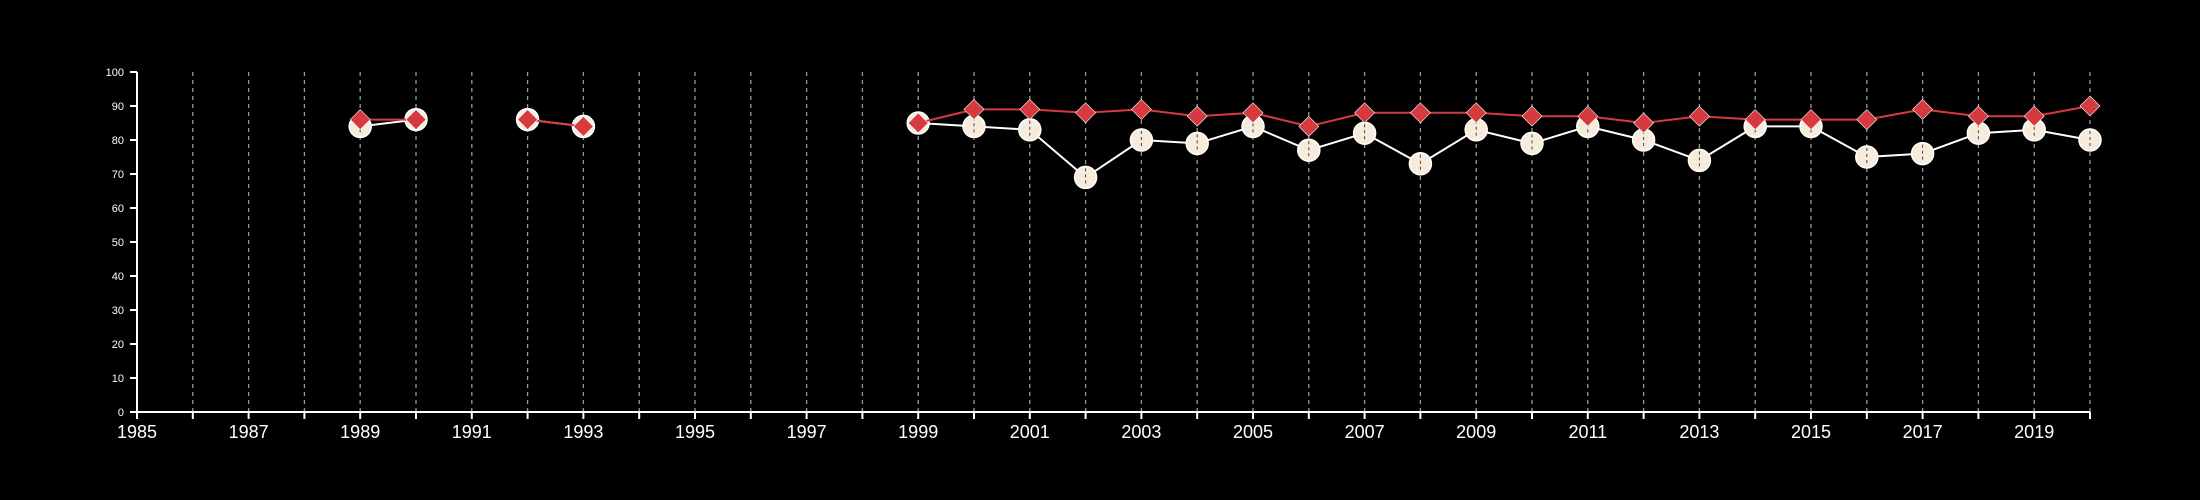  Describe the element at coordinates (1420, 164) in the screenshot. I see `series-1-point-2008` at that location.